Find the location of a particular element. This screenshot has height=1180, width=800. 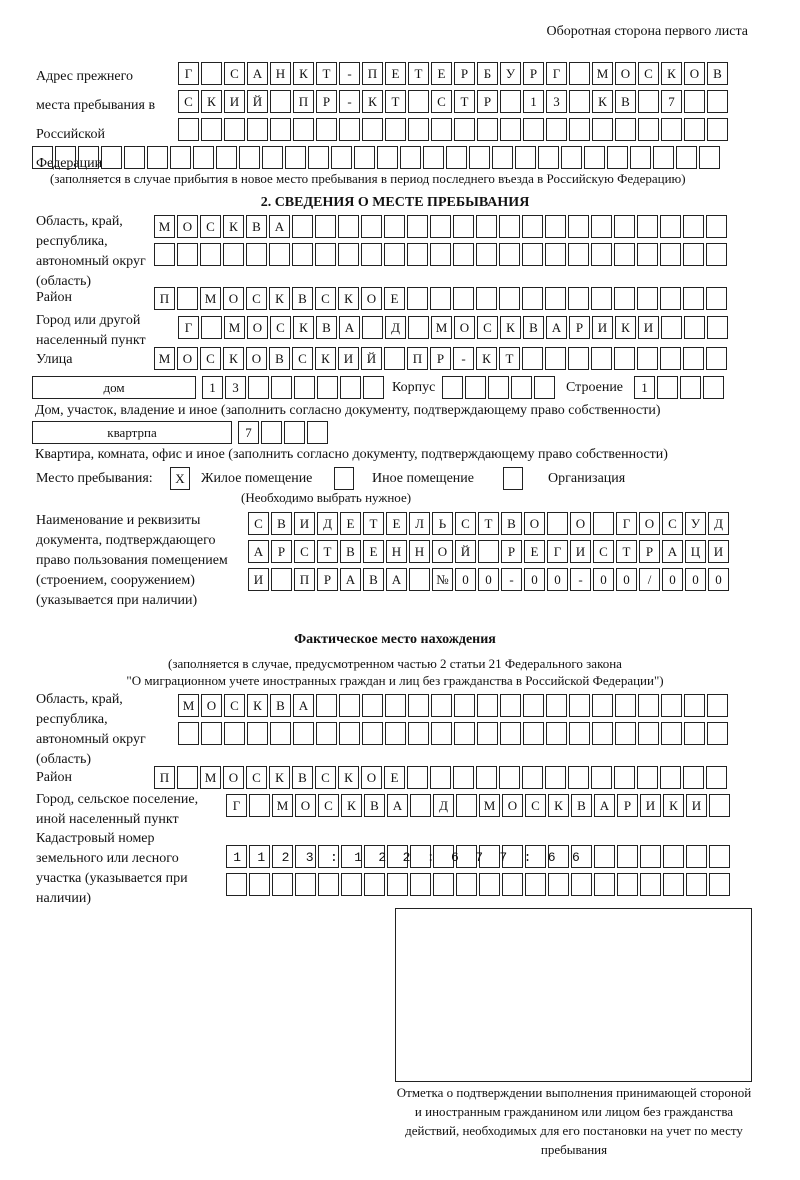

char-cell: 3 is located at coordinates (235, 387).